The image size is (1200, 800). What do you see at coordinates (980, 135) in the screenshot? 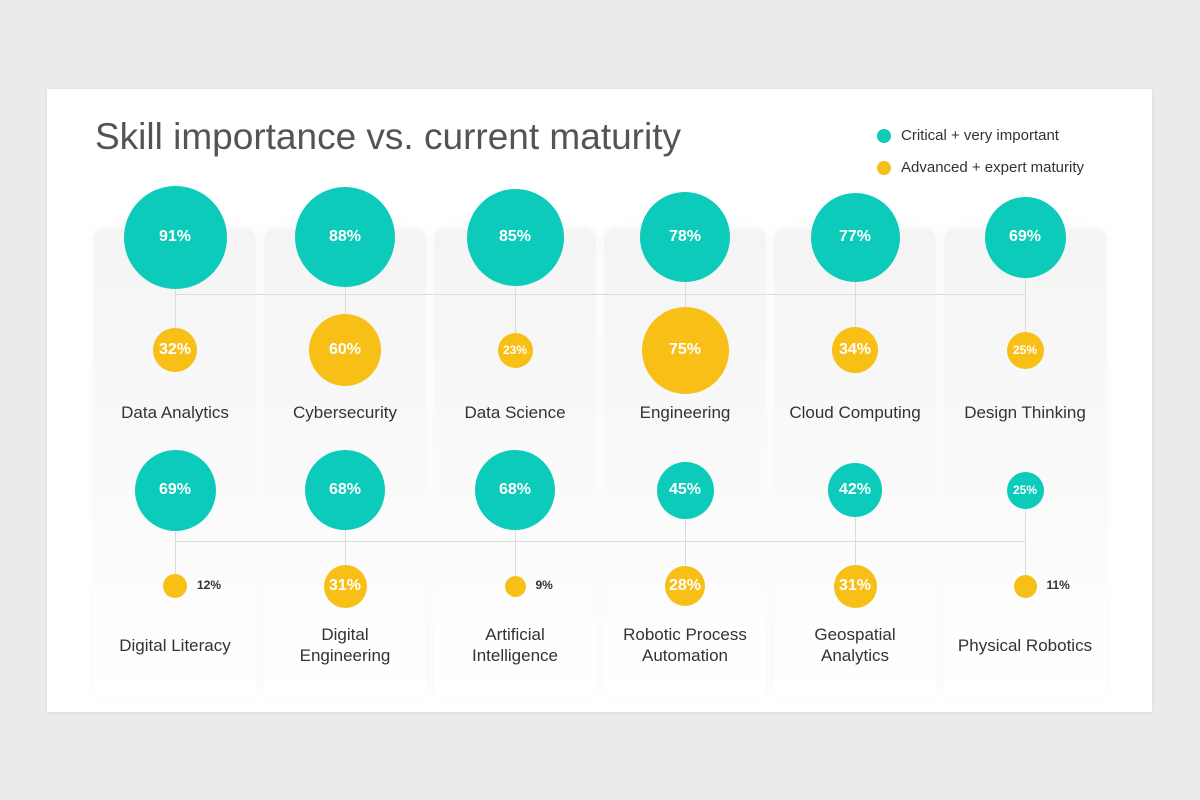
I see `legend-text: Critical + very important` at bounding box center [980, 135].